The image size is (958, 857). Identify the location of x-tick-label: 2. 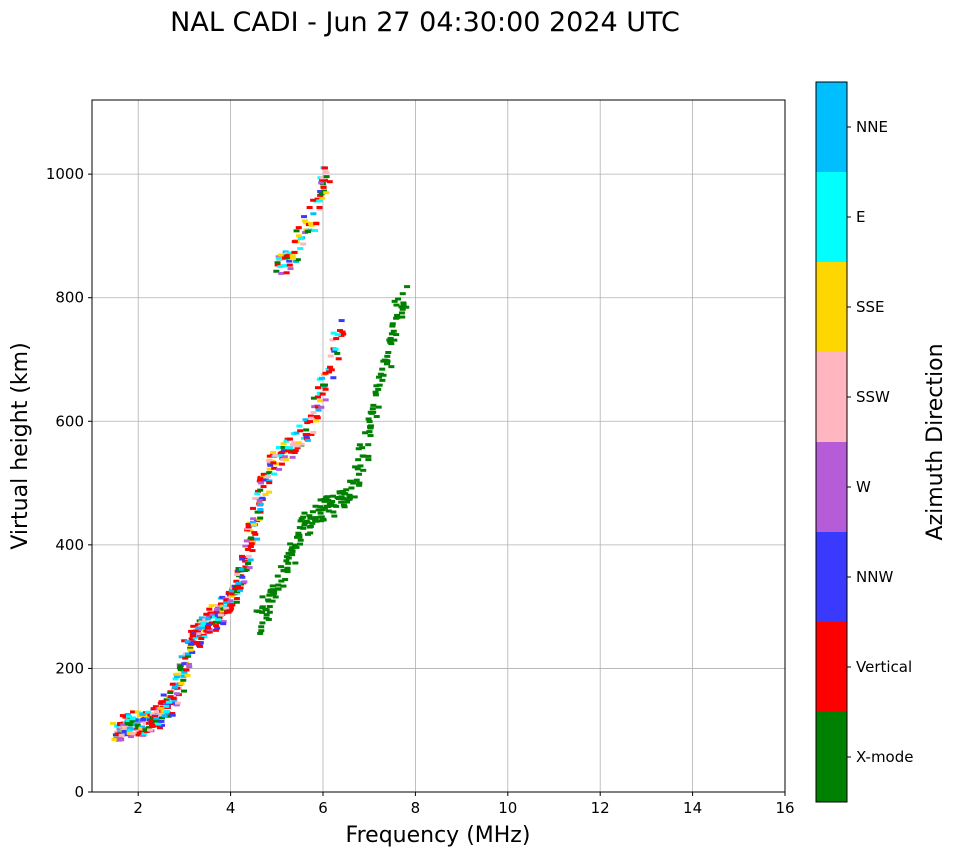
(138, 808).